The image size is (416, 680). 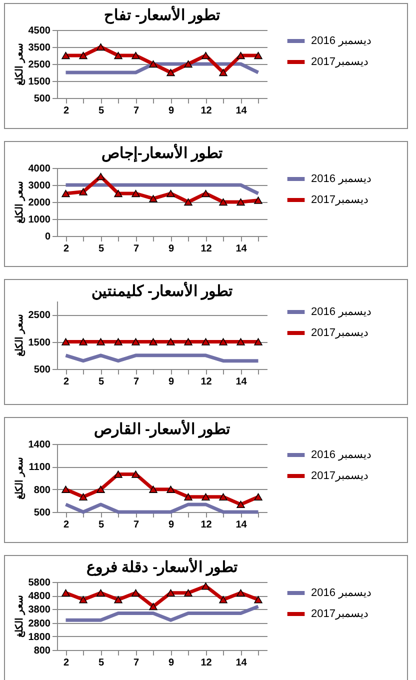 I want to click on y-tick-label: 3800, so click(x=39, y=610).